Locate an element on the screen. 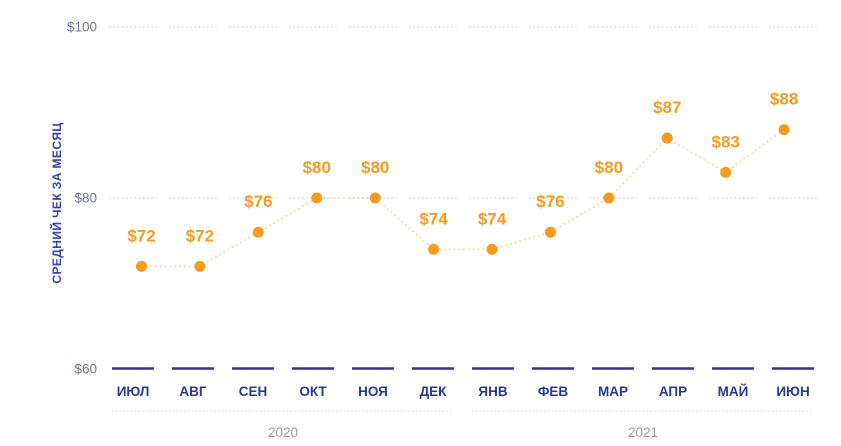  month-label: ФЕВ is located at coordinates (553, 391).